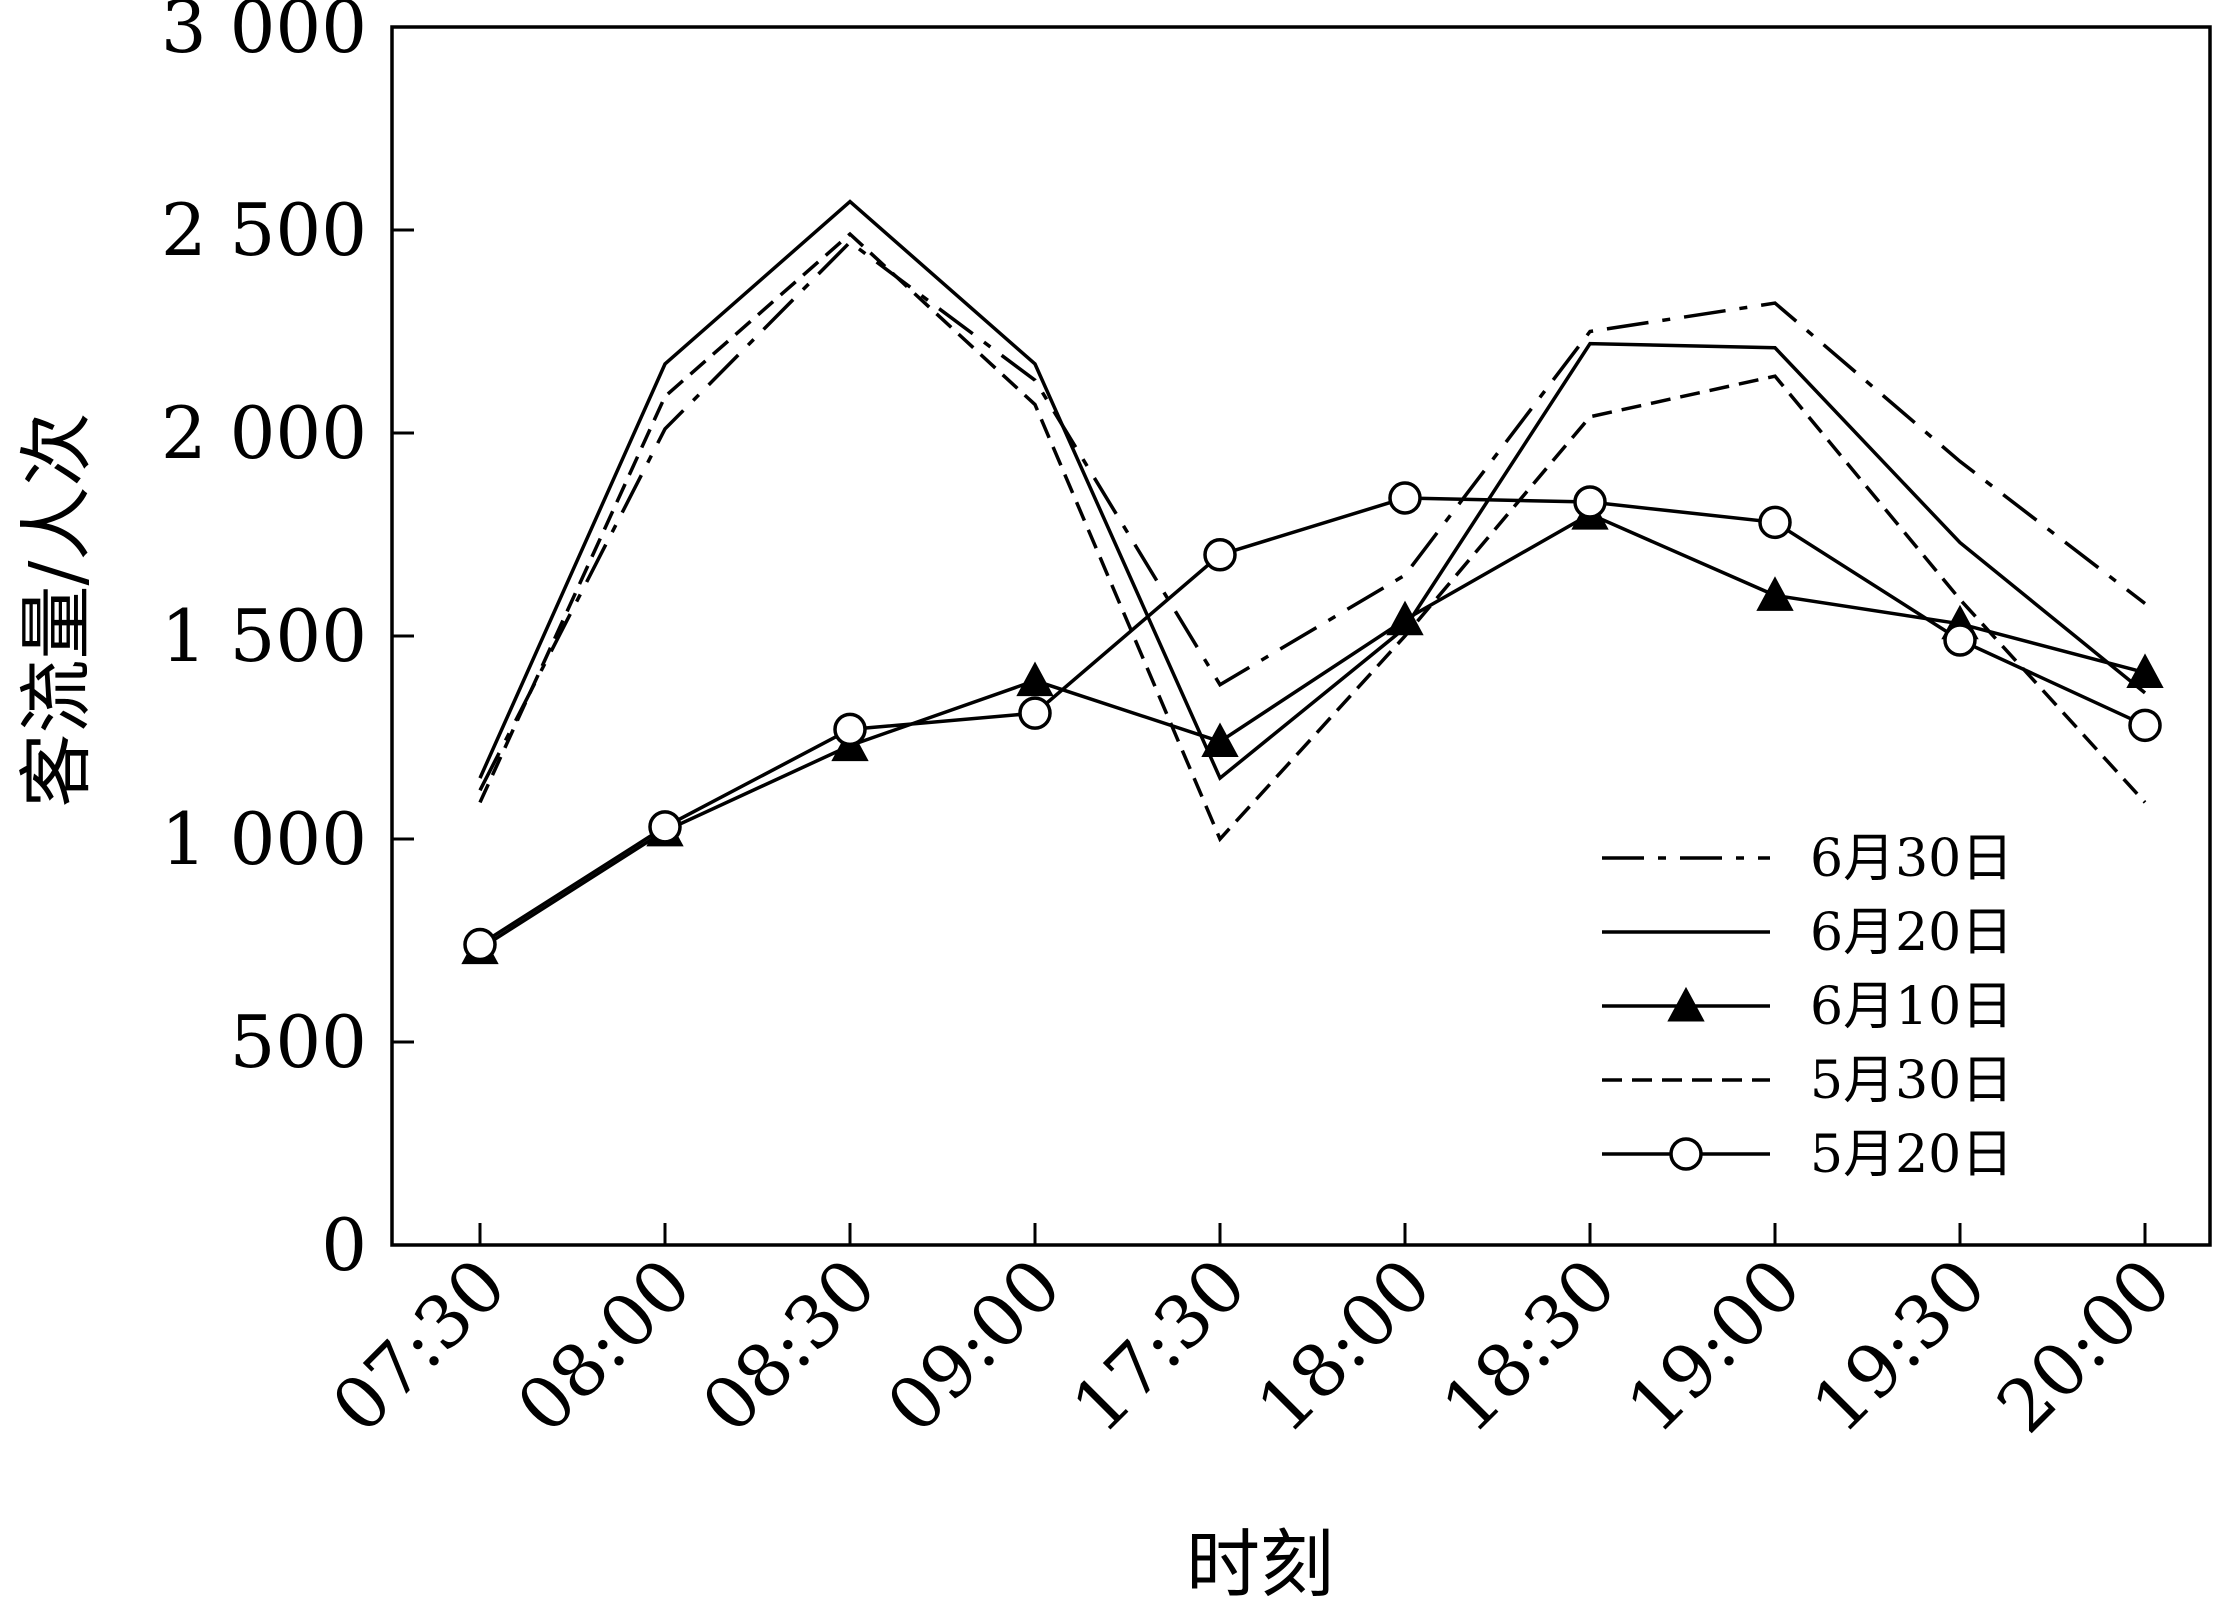 This screenshot has height=1612, width=2231. What do you see at coordinates (264, 230) in the screenshot?
I see `y-tick-label: 2 500` at bounding box center [264, 230].